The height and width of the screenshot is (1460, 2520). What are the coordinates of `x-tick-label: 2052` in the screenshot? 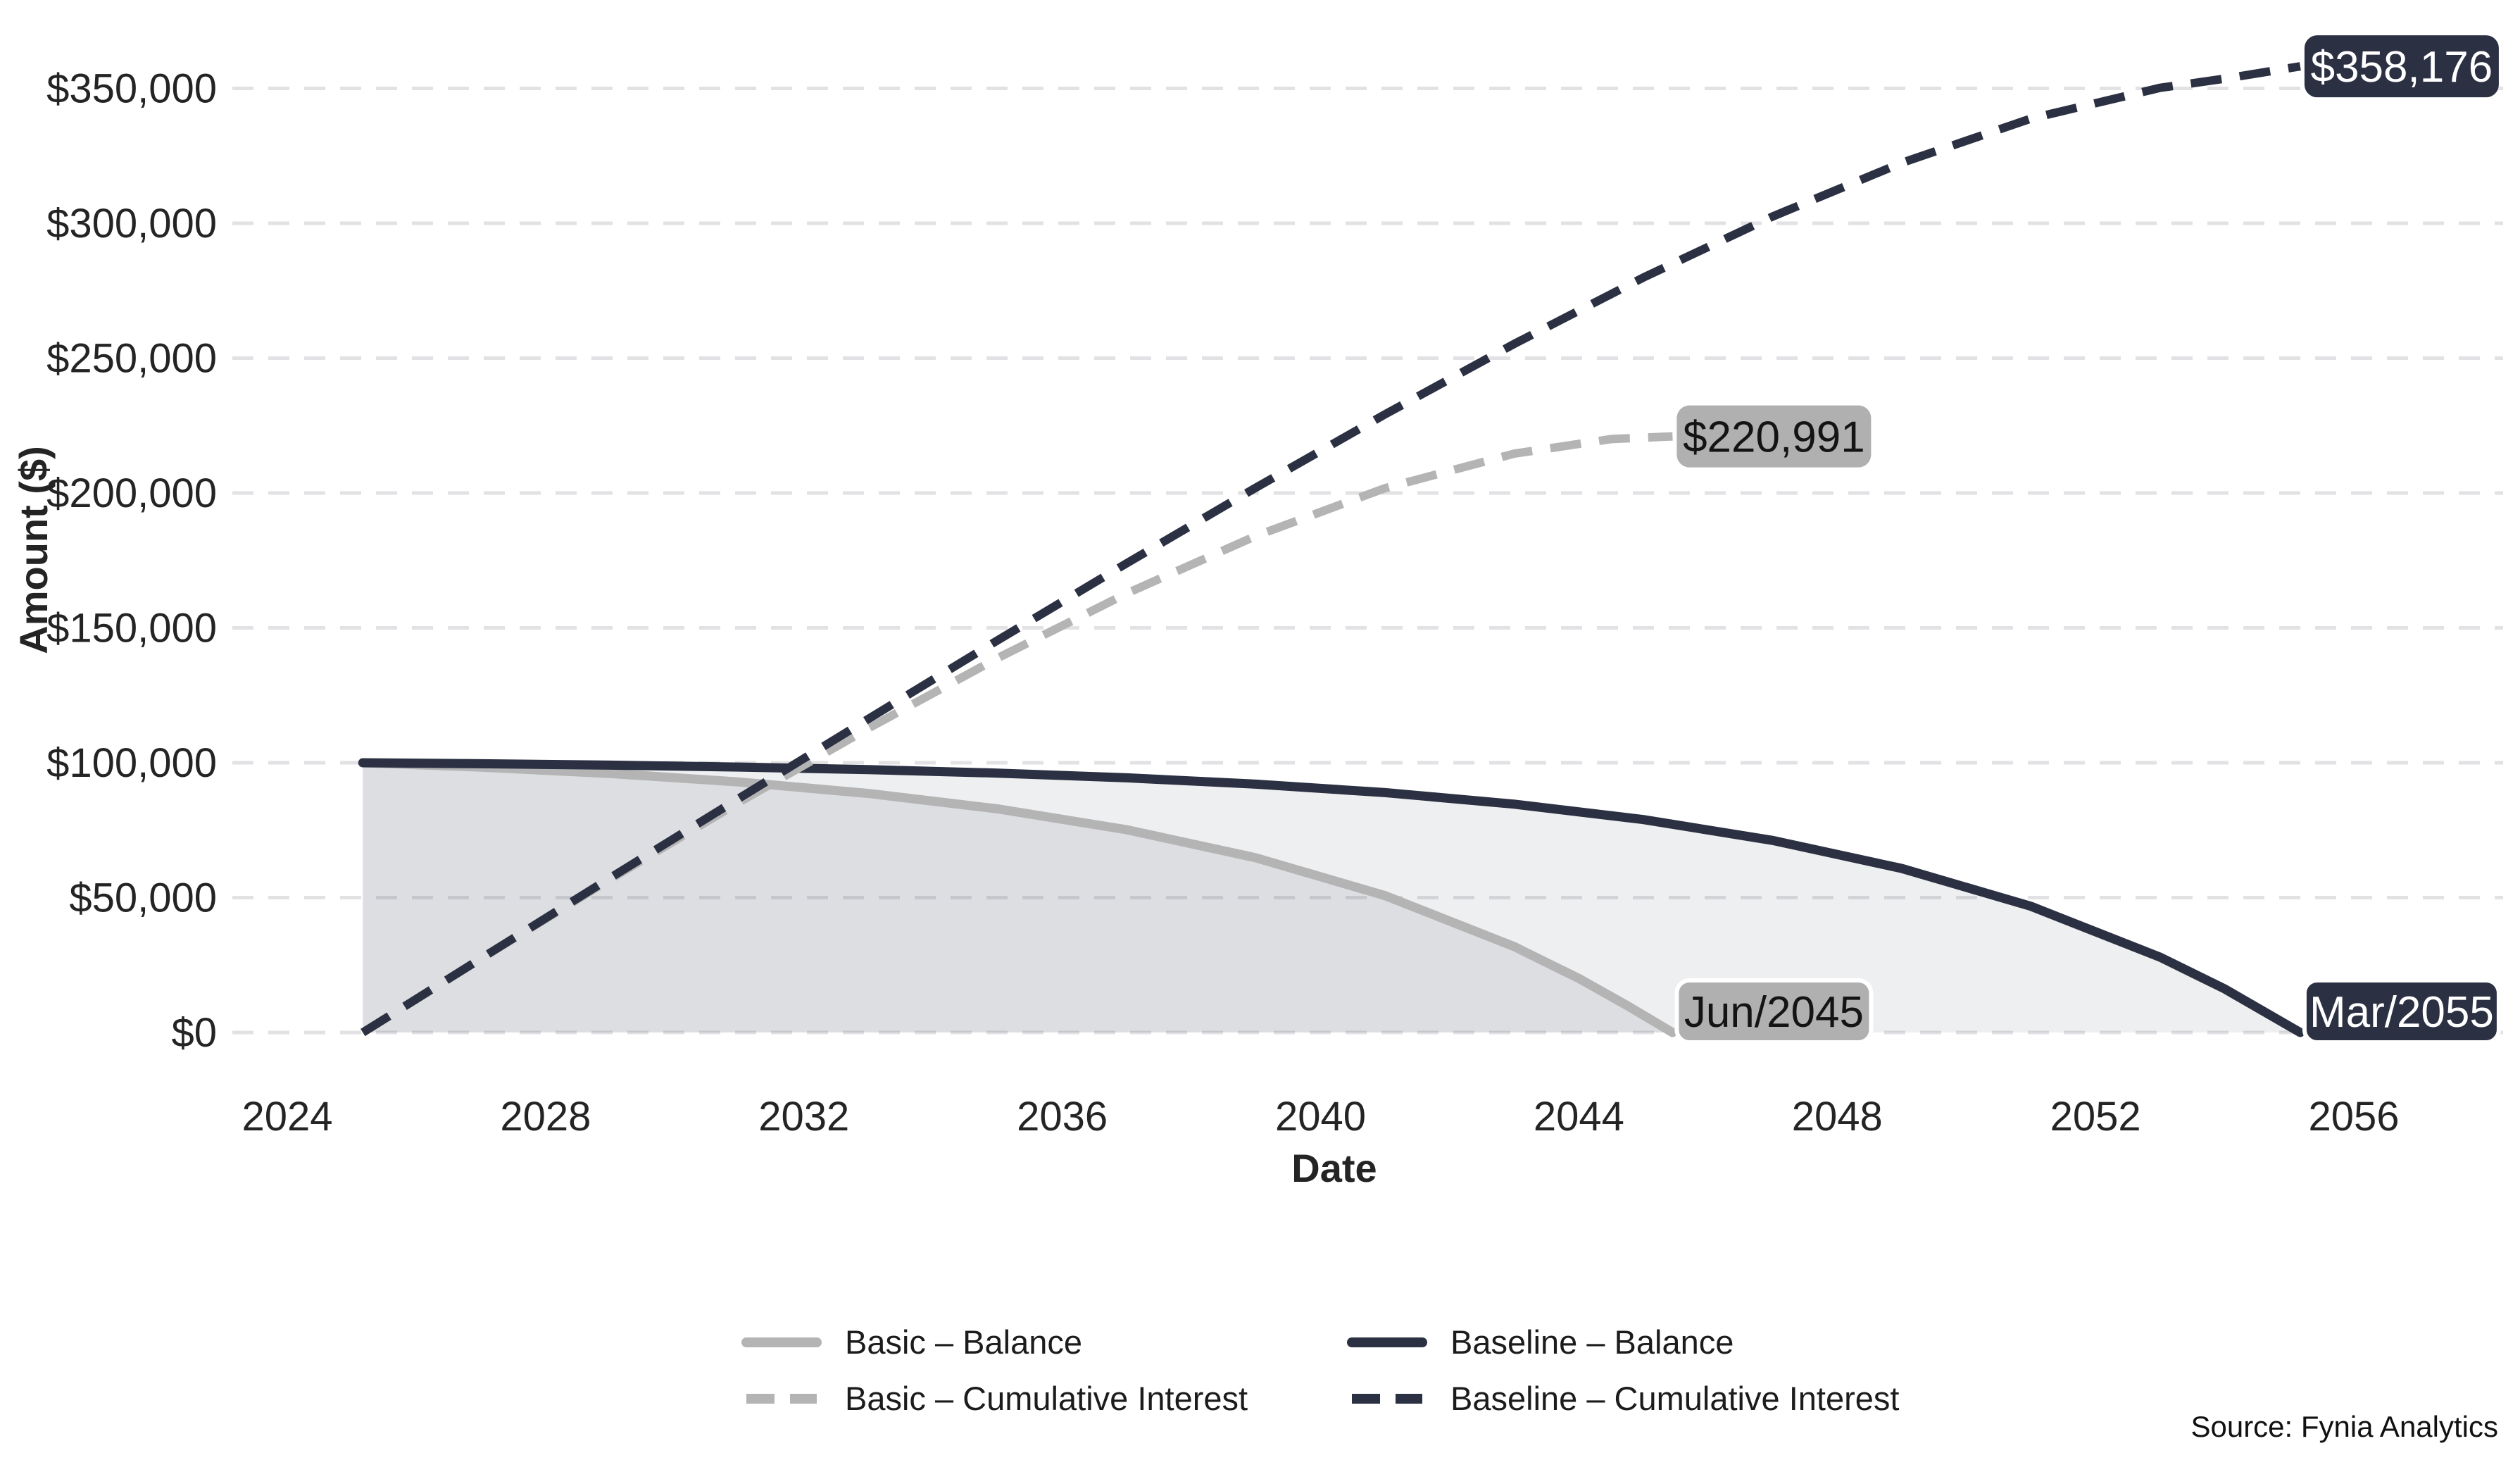 It's located at (2096, 1117).